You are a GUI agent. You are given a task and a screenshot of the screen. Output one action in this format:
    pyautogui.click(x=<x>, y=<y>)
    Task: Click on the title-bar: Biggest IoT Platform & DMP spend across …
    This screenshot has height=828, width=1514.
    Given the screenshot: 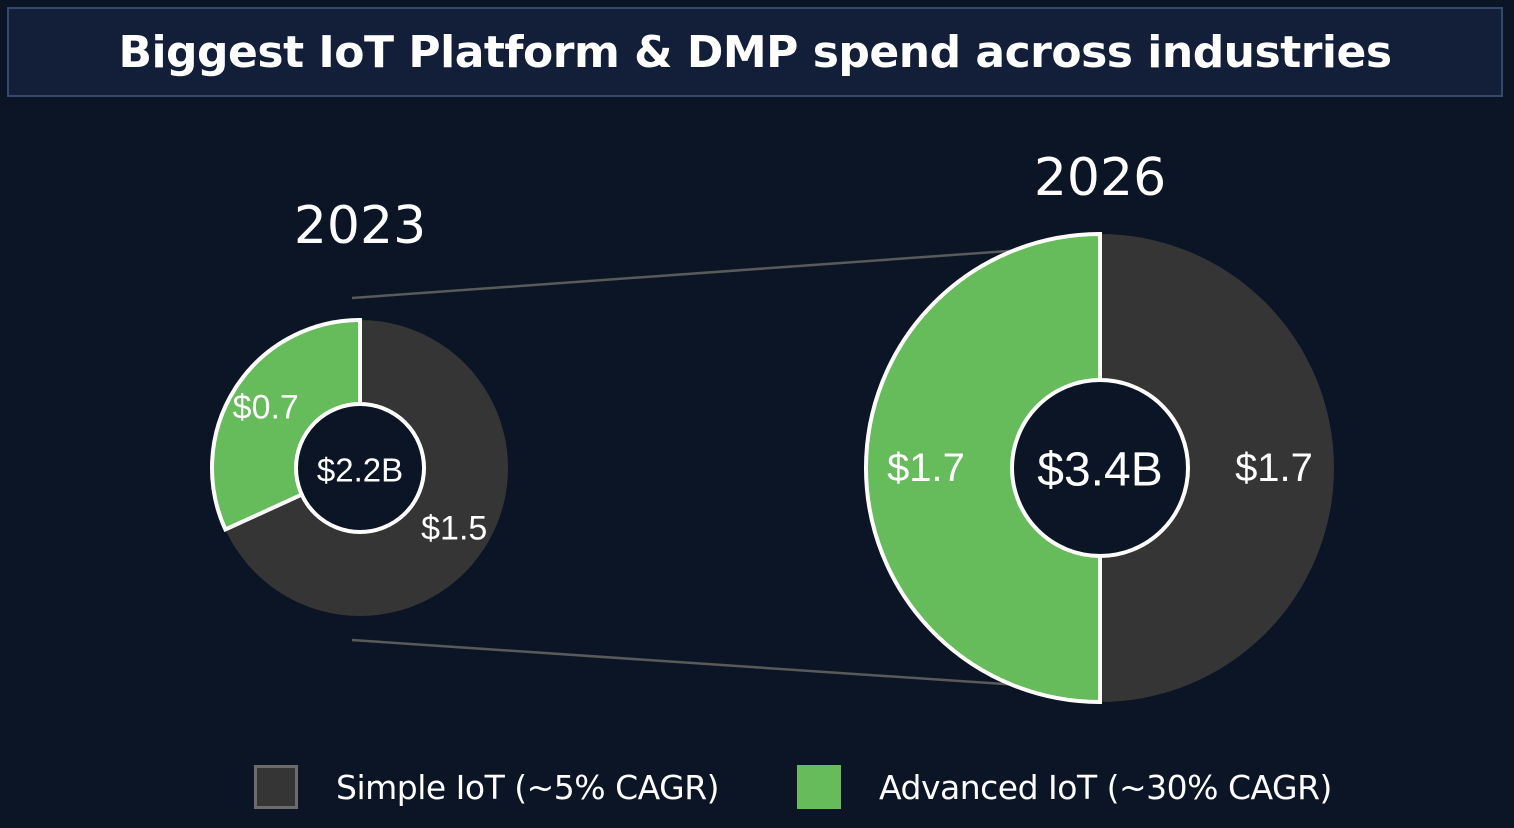 What is the action you would take?
    pyautogui.click(x=755, y=52)
    